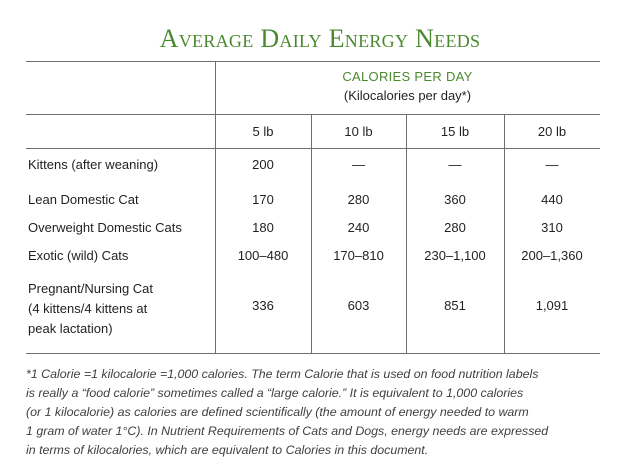 The image size is (640, 474). What do you see at coordinates (313, 61) in the screenshot?
I see `top-rule` at bounding box center [313, 61].